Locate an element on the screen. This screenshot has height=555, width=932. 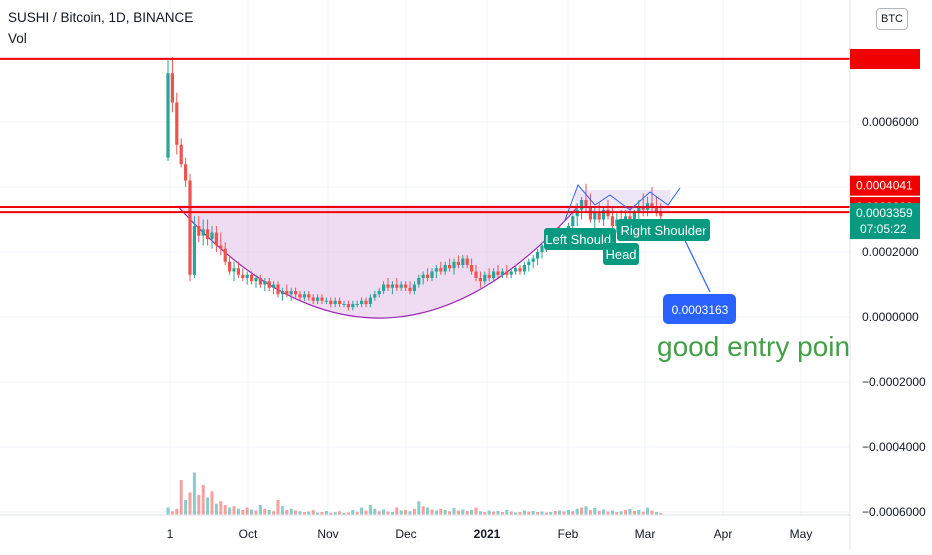
y-tick-label: 0.0006000 is located at coordinates (890, 122).